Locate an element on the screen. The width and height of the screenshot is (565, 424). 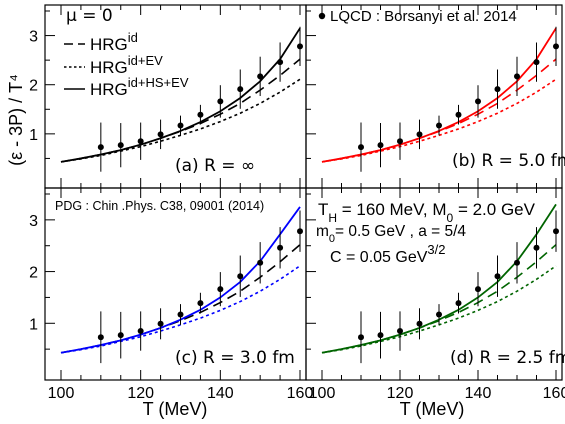
legend-label: HRGid+EV is located at coordinates (126, 65).